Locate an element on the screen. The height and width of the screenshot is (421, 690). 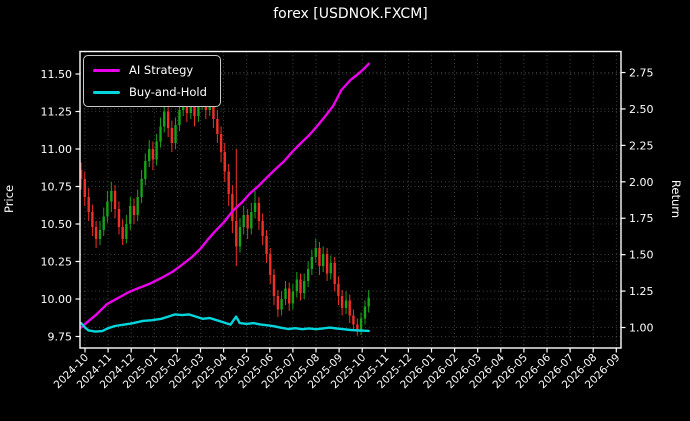
y-tick-label-price: 10.25 is located at coordinates (57, 262).